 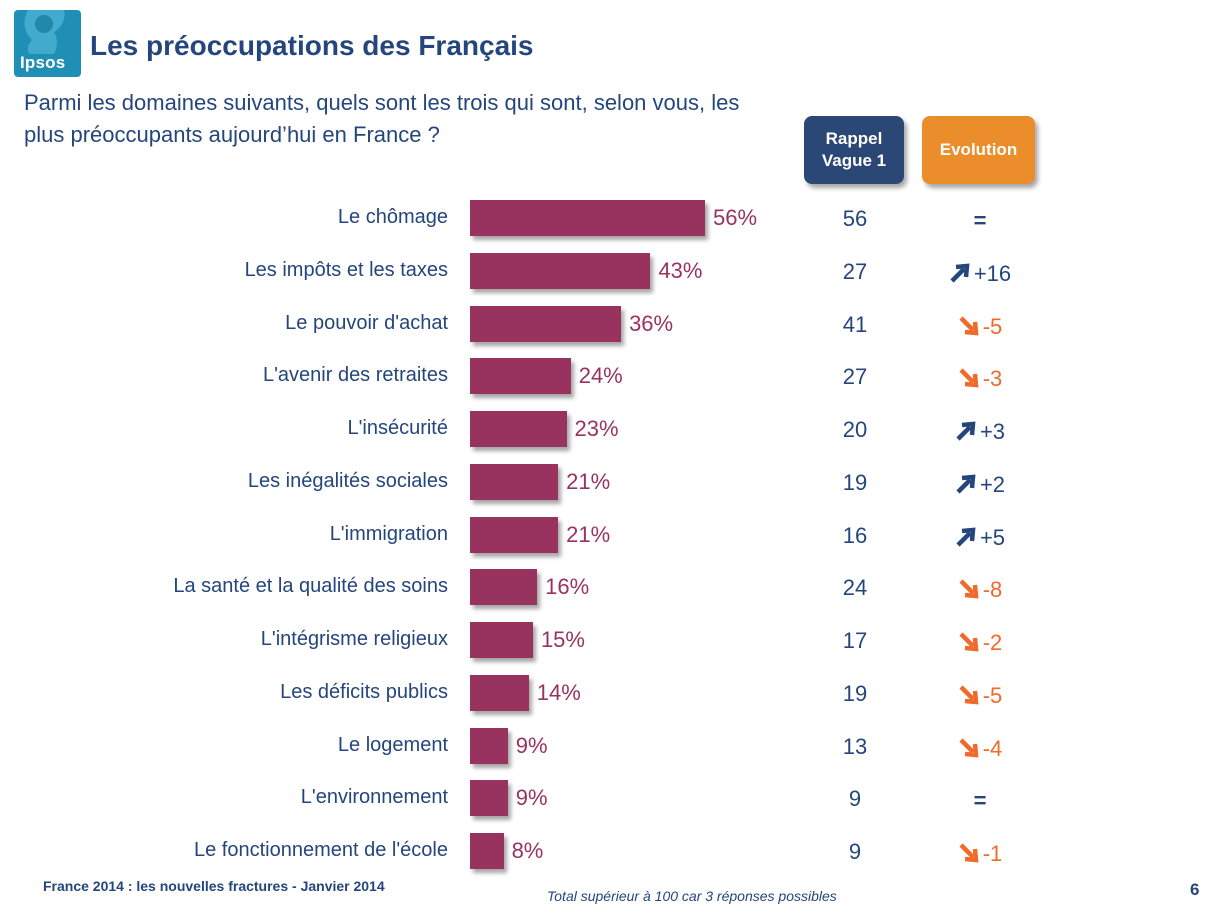 What do you see at coordinates (397, 428) in the screenshot?
I see `category-label: L'insécurité` at bounding box center [397, 428].